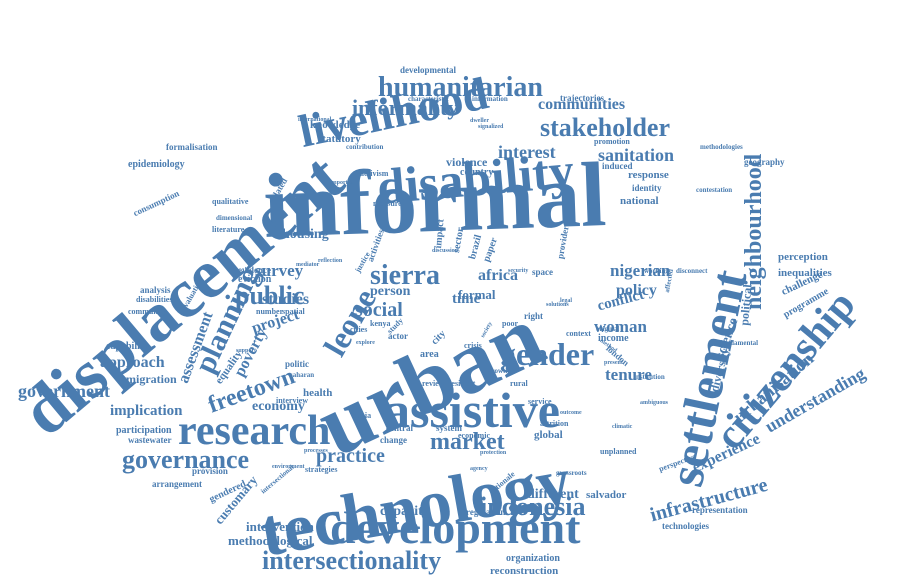 Image resolution: width=900 pixels, height=580 pixels. I want to click on cloud-word: protection, so click(493, 453).